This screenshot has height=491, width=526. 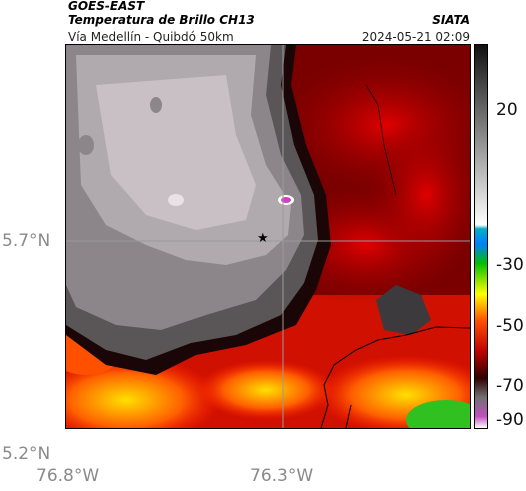 What do you see at coordinates (415, 37) in the screenshot?
I see `datetime-label: 2024-05-21 02:09` at bounding box center [415, 37].